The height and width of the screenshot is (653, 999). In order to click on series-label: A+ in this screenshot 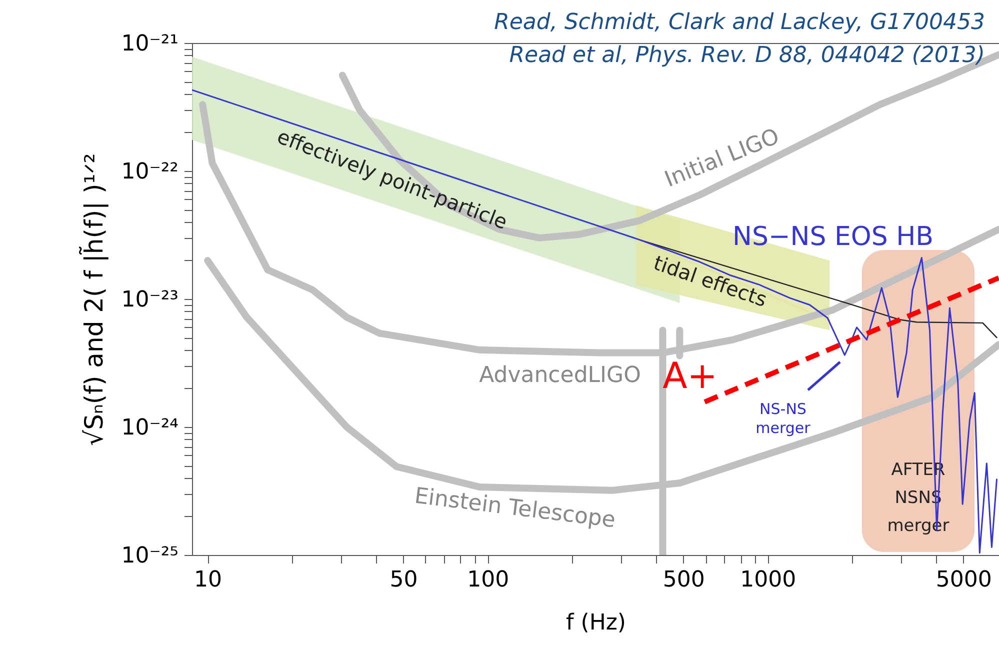, I will do `click(690, 376)`.